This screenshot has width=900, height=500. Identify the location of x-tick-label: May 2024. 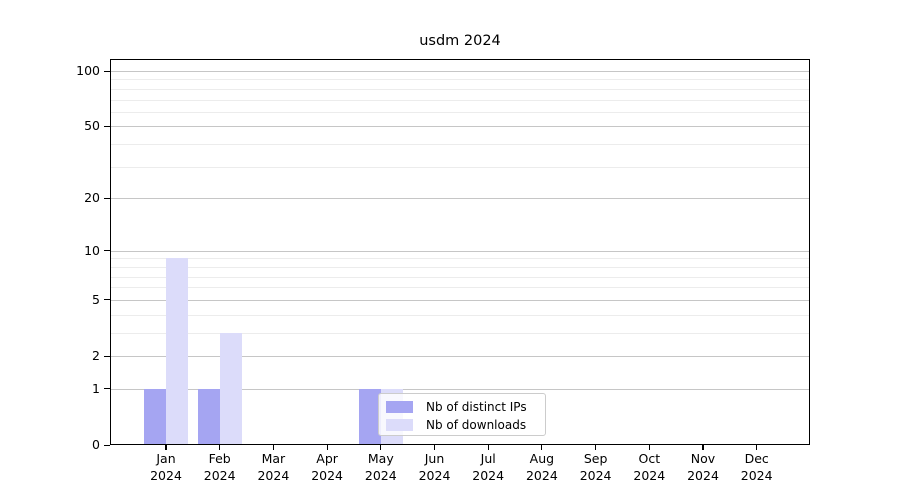
(381, 467).